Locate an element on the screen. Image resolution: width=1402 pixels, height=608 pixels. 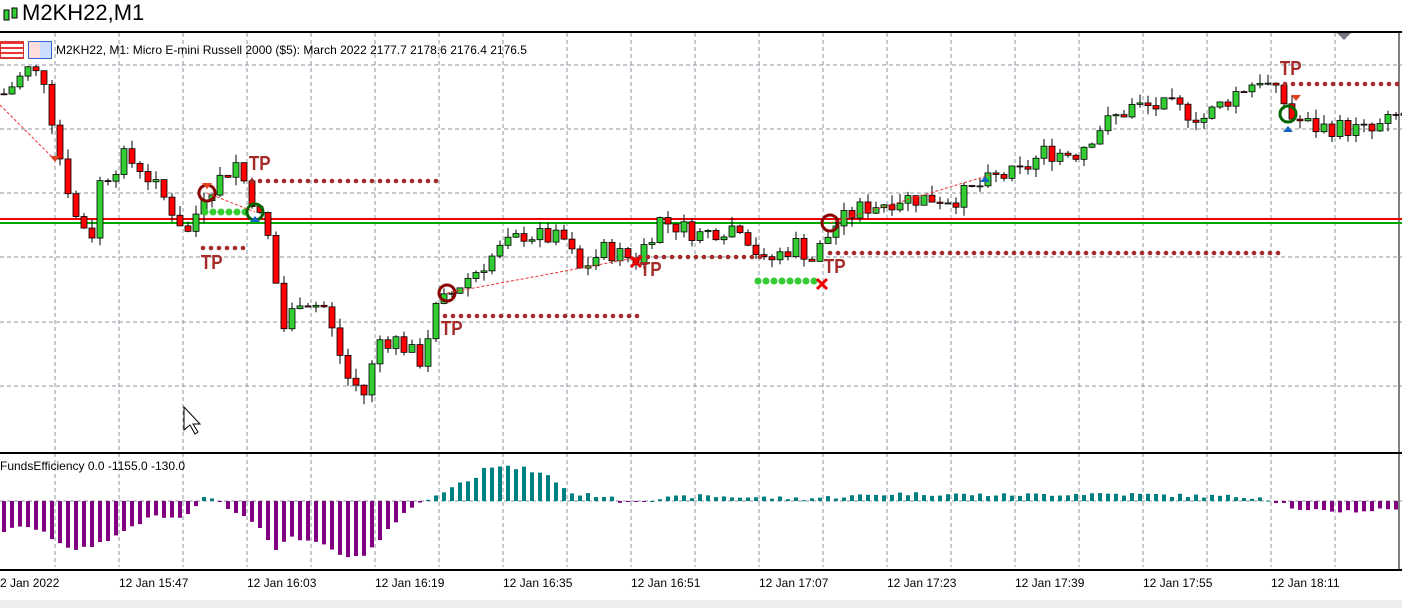
sell-arrow-icon is located at coordinates (1296, 98).